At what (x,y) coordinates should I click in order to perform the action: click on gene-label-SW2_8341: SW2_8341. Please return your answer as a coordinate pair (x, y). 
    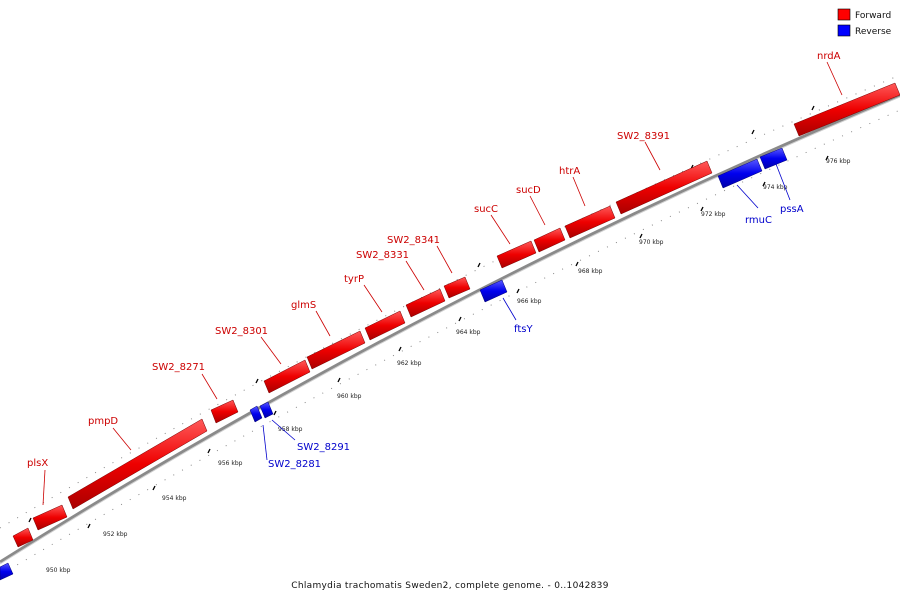
    Looking at the image, I should click on (413, 240).